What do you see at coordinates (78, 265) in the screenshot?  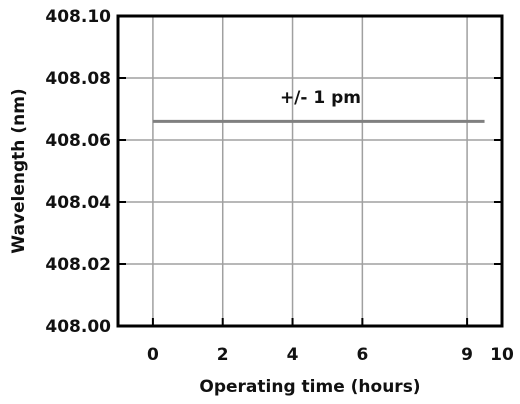 I see `y-tick-label: 408.02` at bounding box center [78, 265].